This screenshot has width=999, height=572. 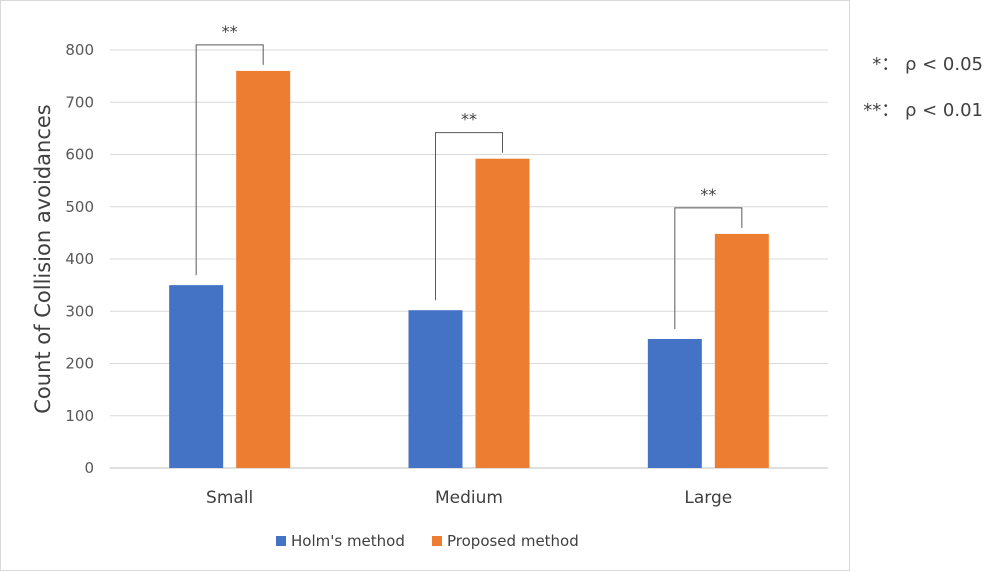 What do you see at coordinates (43, 258) in the screenshot?
I see `y-axis-label: Count of Collision avoidances` at bounding box center [43, 258].